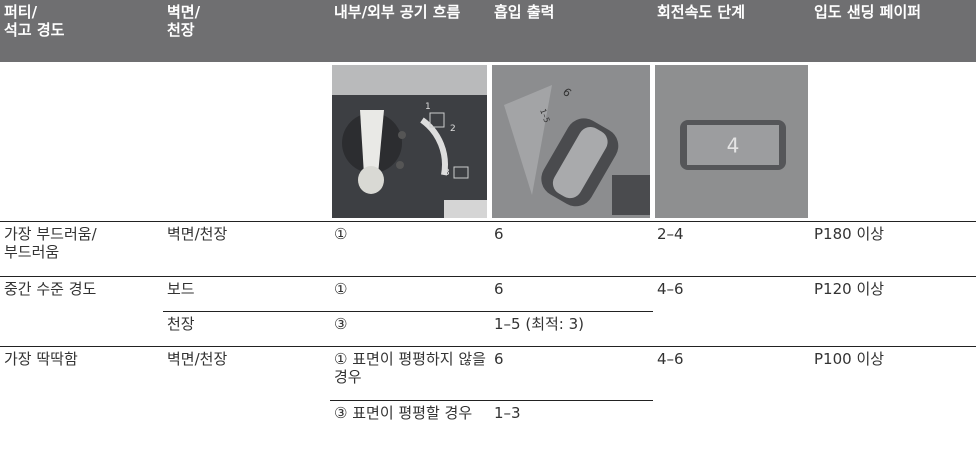  Describe the element at coordinates (410, 329) in the screenshot. I see `cell: ③` at that location.